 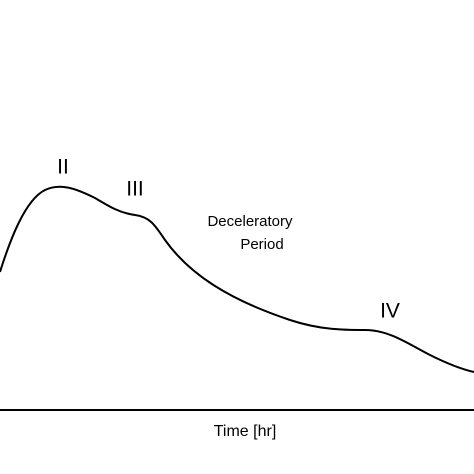 I want to click on phase-label: IV, so click(x=390, y=311).